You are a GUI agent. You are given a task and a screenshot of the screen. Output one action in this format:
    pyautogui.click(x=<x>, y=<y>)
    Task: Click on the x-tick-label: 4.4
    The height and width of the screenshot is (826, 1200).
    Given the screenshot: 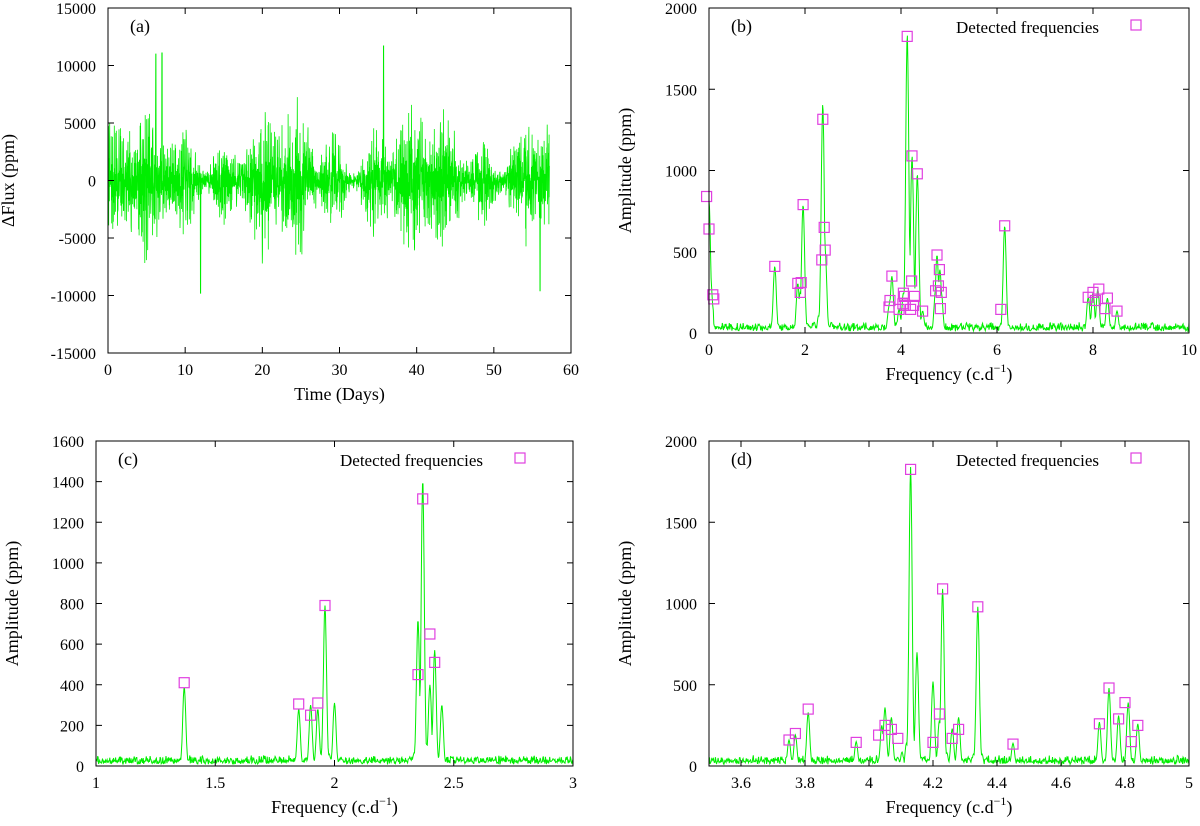 What is the action you would take?
    pyautogui.click(x=997, y=783)
    